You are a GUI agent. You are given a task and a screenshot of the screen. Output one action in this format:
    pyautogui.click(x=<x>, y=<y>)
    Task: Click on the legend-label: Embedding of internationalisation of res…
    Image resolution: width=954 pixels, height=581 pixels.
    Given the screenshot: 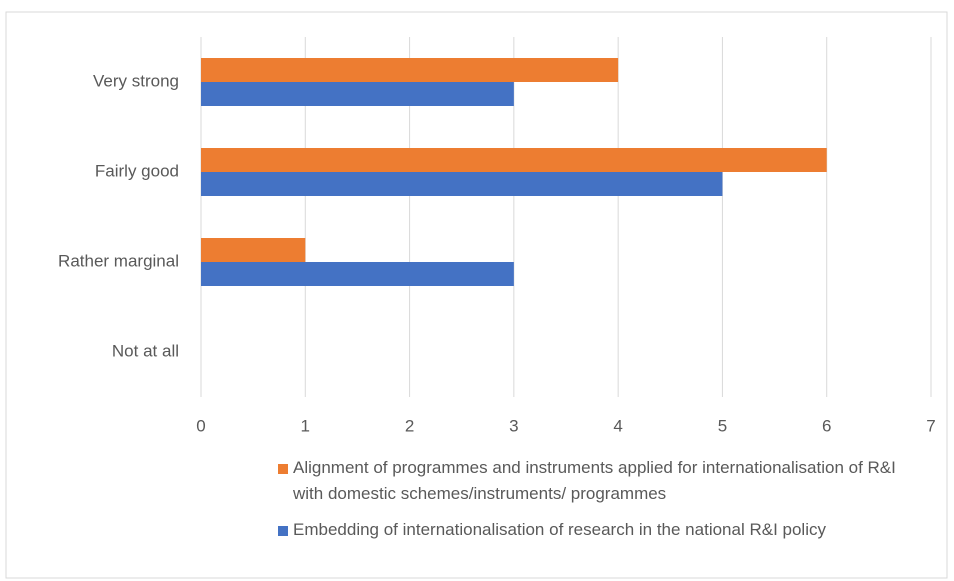 What is the action you would take?
    pyautogui.click(x=559, y=529)
    